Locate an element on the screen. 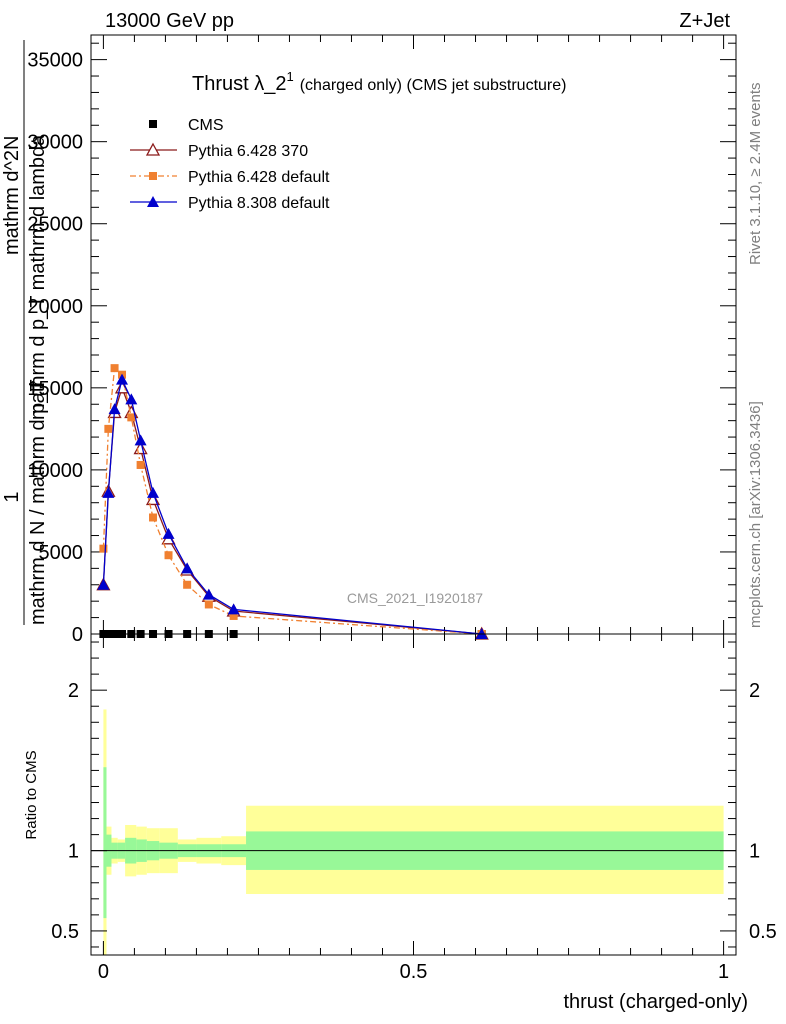 The height and width of the screenshot is (1024, 786). upper-series is located at coordinates (292, 502).